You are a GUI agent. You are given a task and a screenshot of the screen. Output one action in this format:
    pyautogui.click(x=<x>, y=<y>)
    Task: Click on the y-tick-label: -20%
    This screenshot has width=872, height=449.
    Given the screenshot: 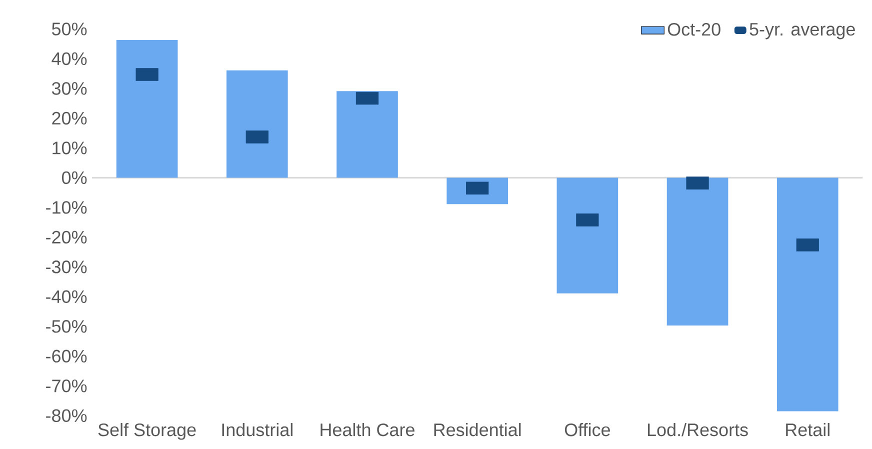 What is the action you would take?
    pyautogui.click(x=66, y=237)
    